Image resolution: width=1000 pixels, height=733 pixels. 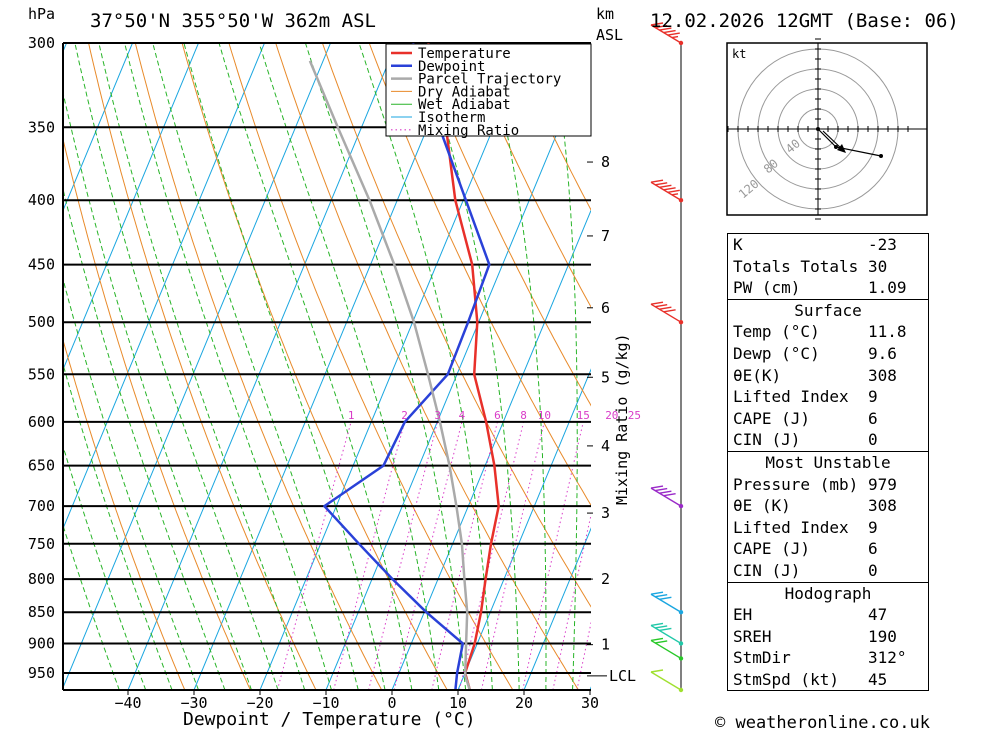 What do you see at coordinates (805, 418) in the screenshot?
I see `surface-row: CAPE (J) 6` at bounding box center [805, 418].